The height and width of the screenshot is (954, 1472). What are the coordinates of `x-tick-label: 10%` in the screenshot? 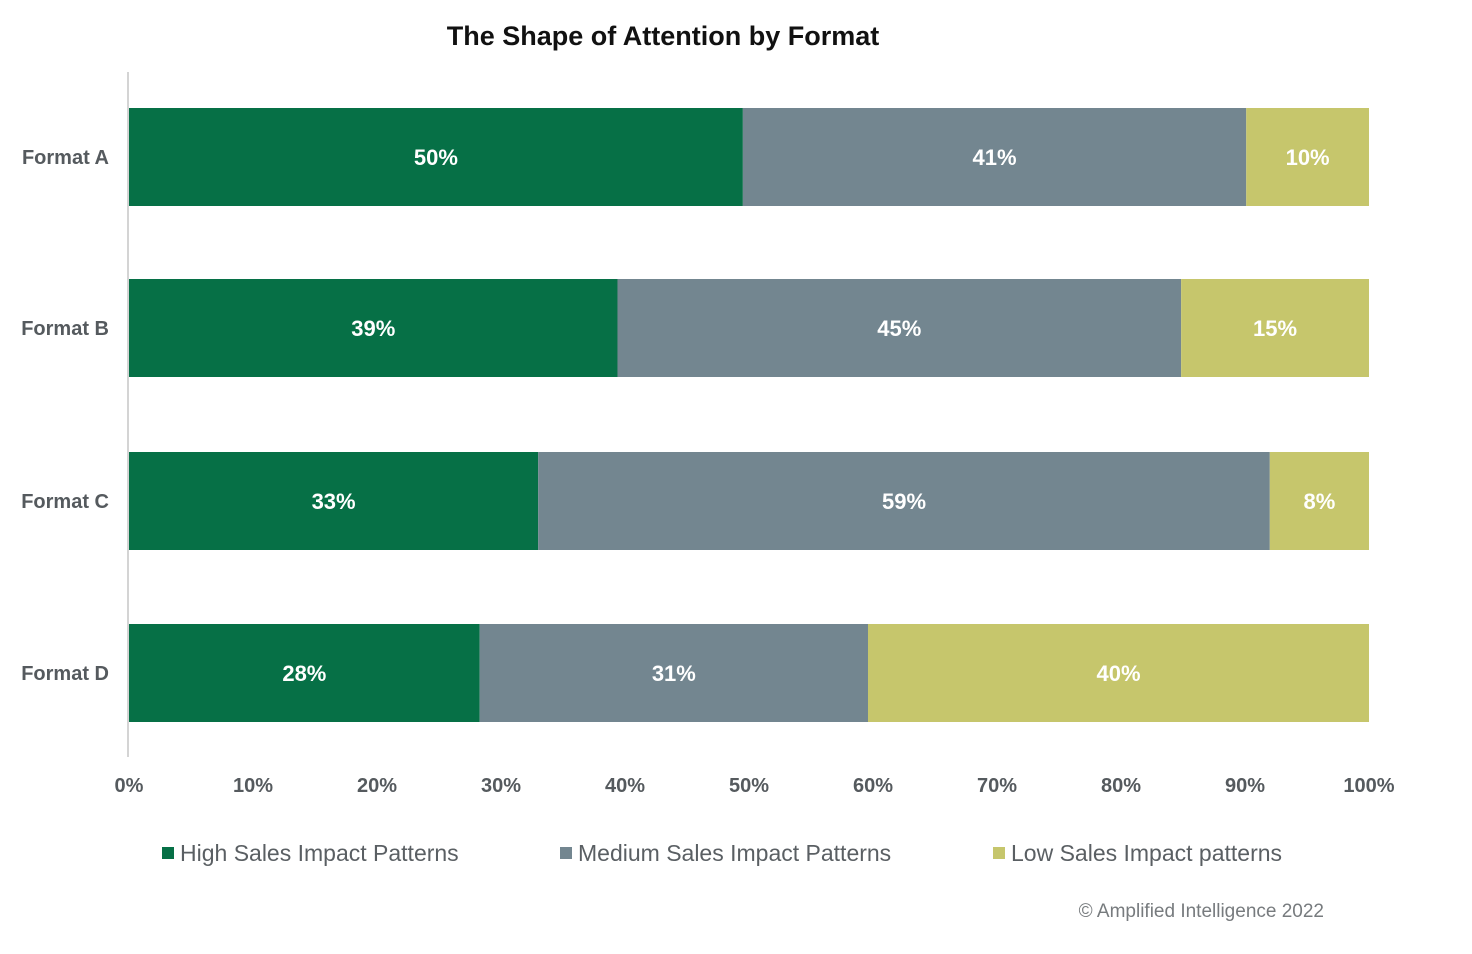 It's located at (253, 786).